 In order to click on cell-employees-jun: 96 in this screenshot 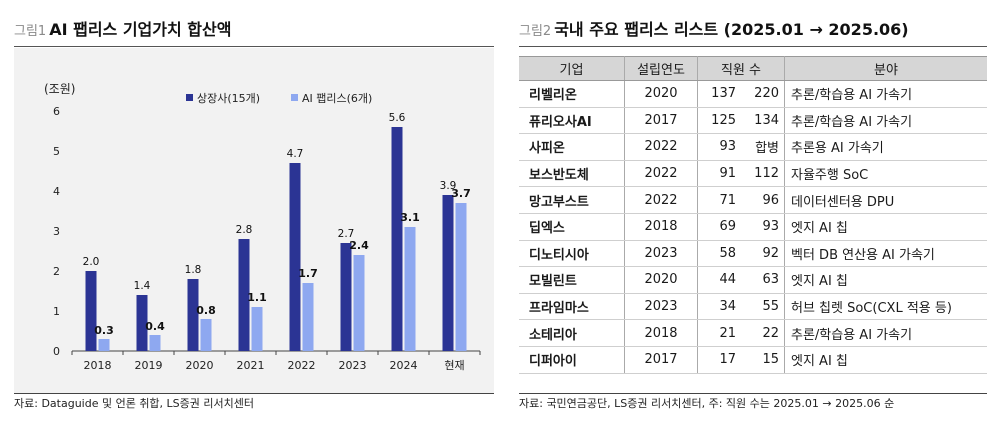, I will do `click(763, 200)`.